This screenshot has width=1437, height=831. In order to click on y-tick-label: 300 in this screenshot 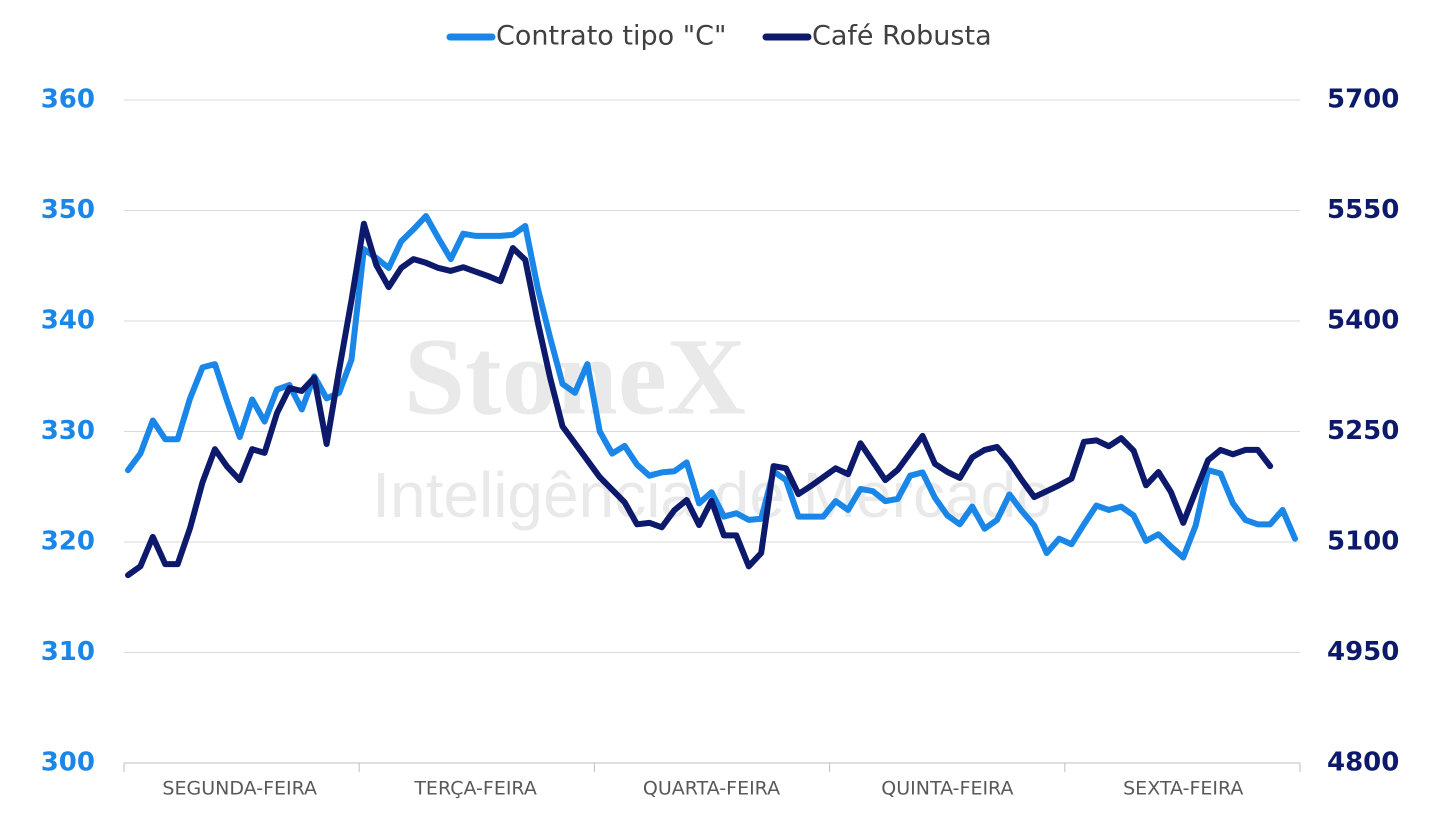, I will do `click(68, 763)`.